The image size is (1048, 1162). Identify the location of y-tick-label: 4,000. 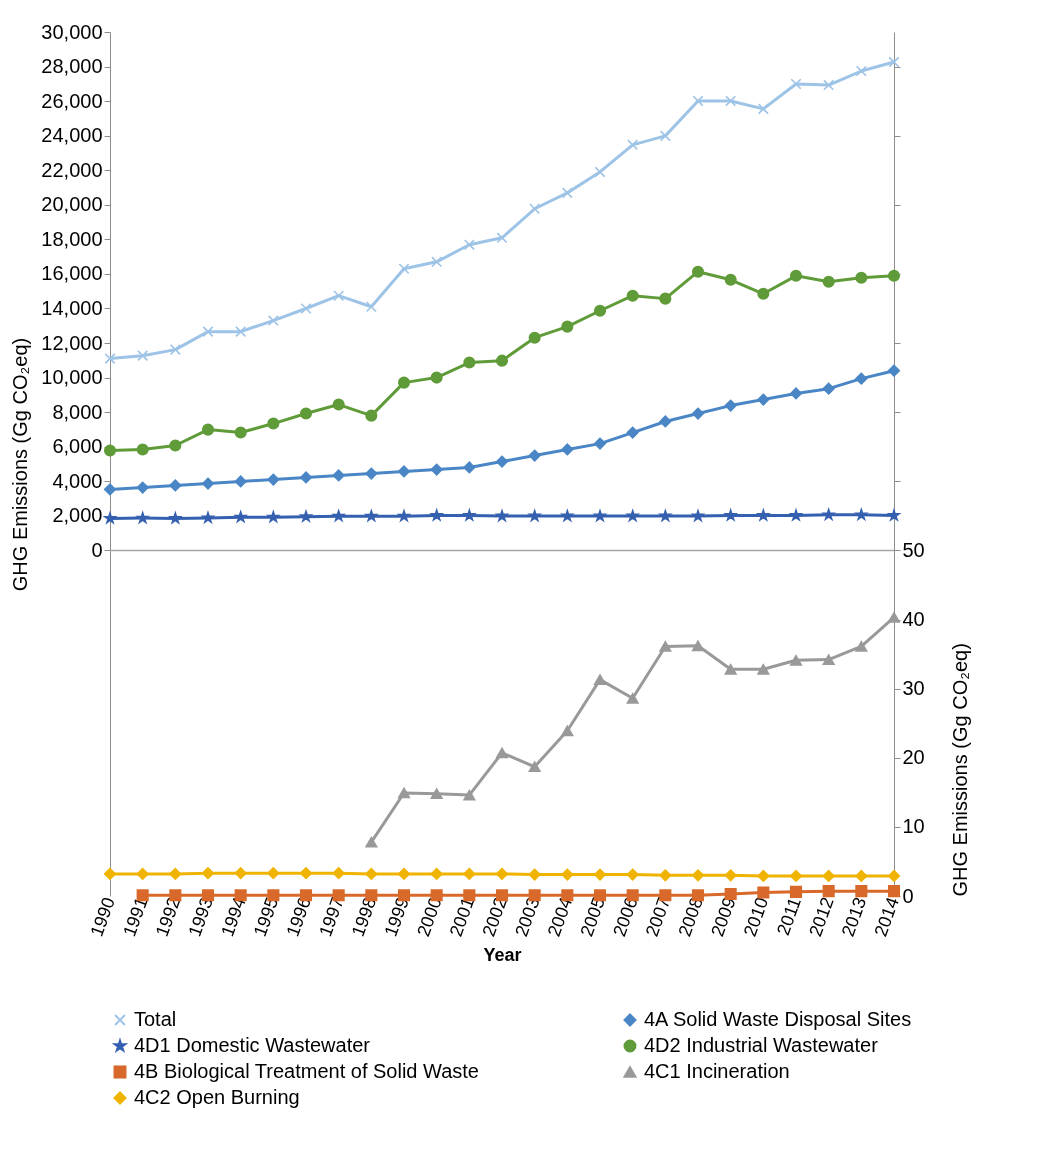
(77, 480).